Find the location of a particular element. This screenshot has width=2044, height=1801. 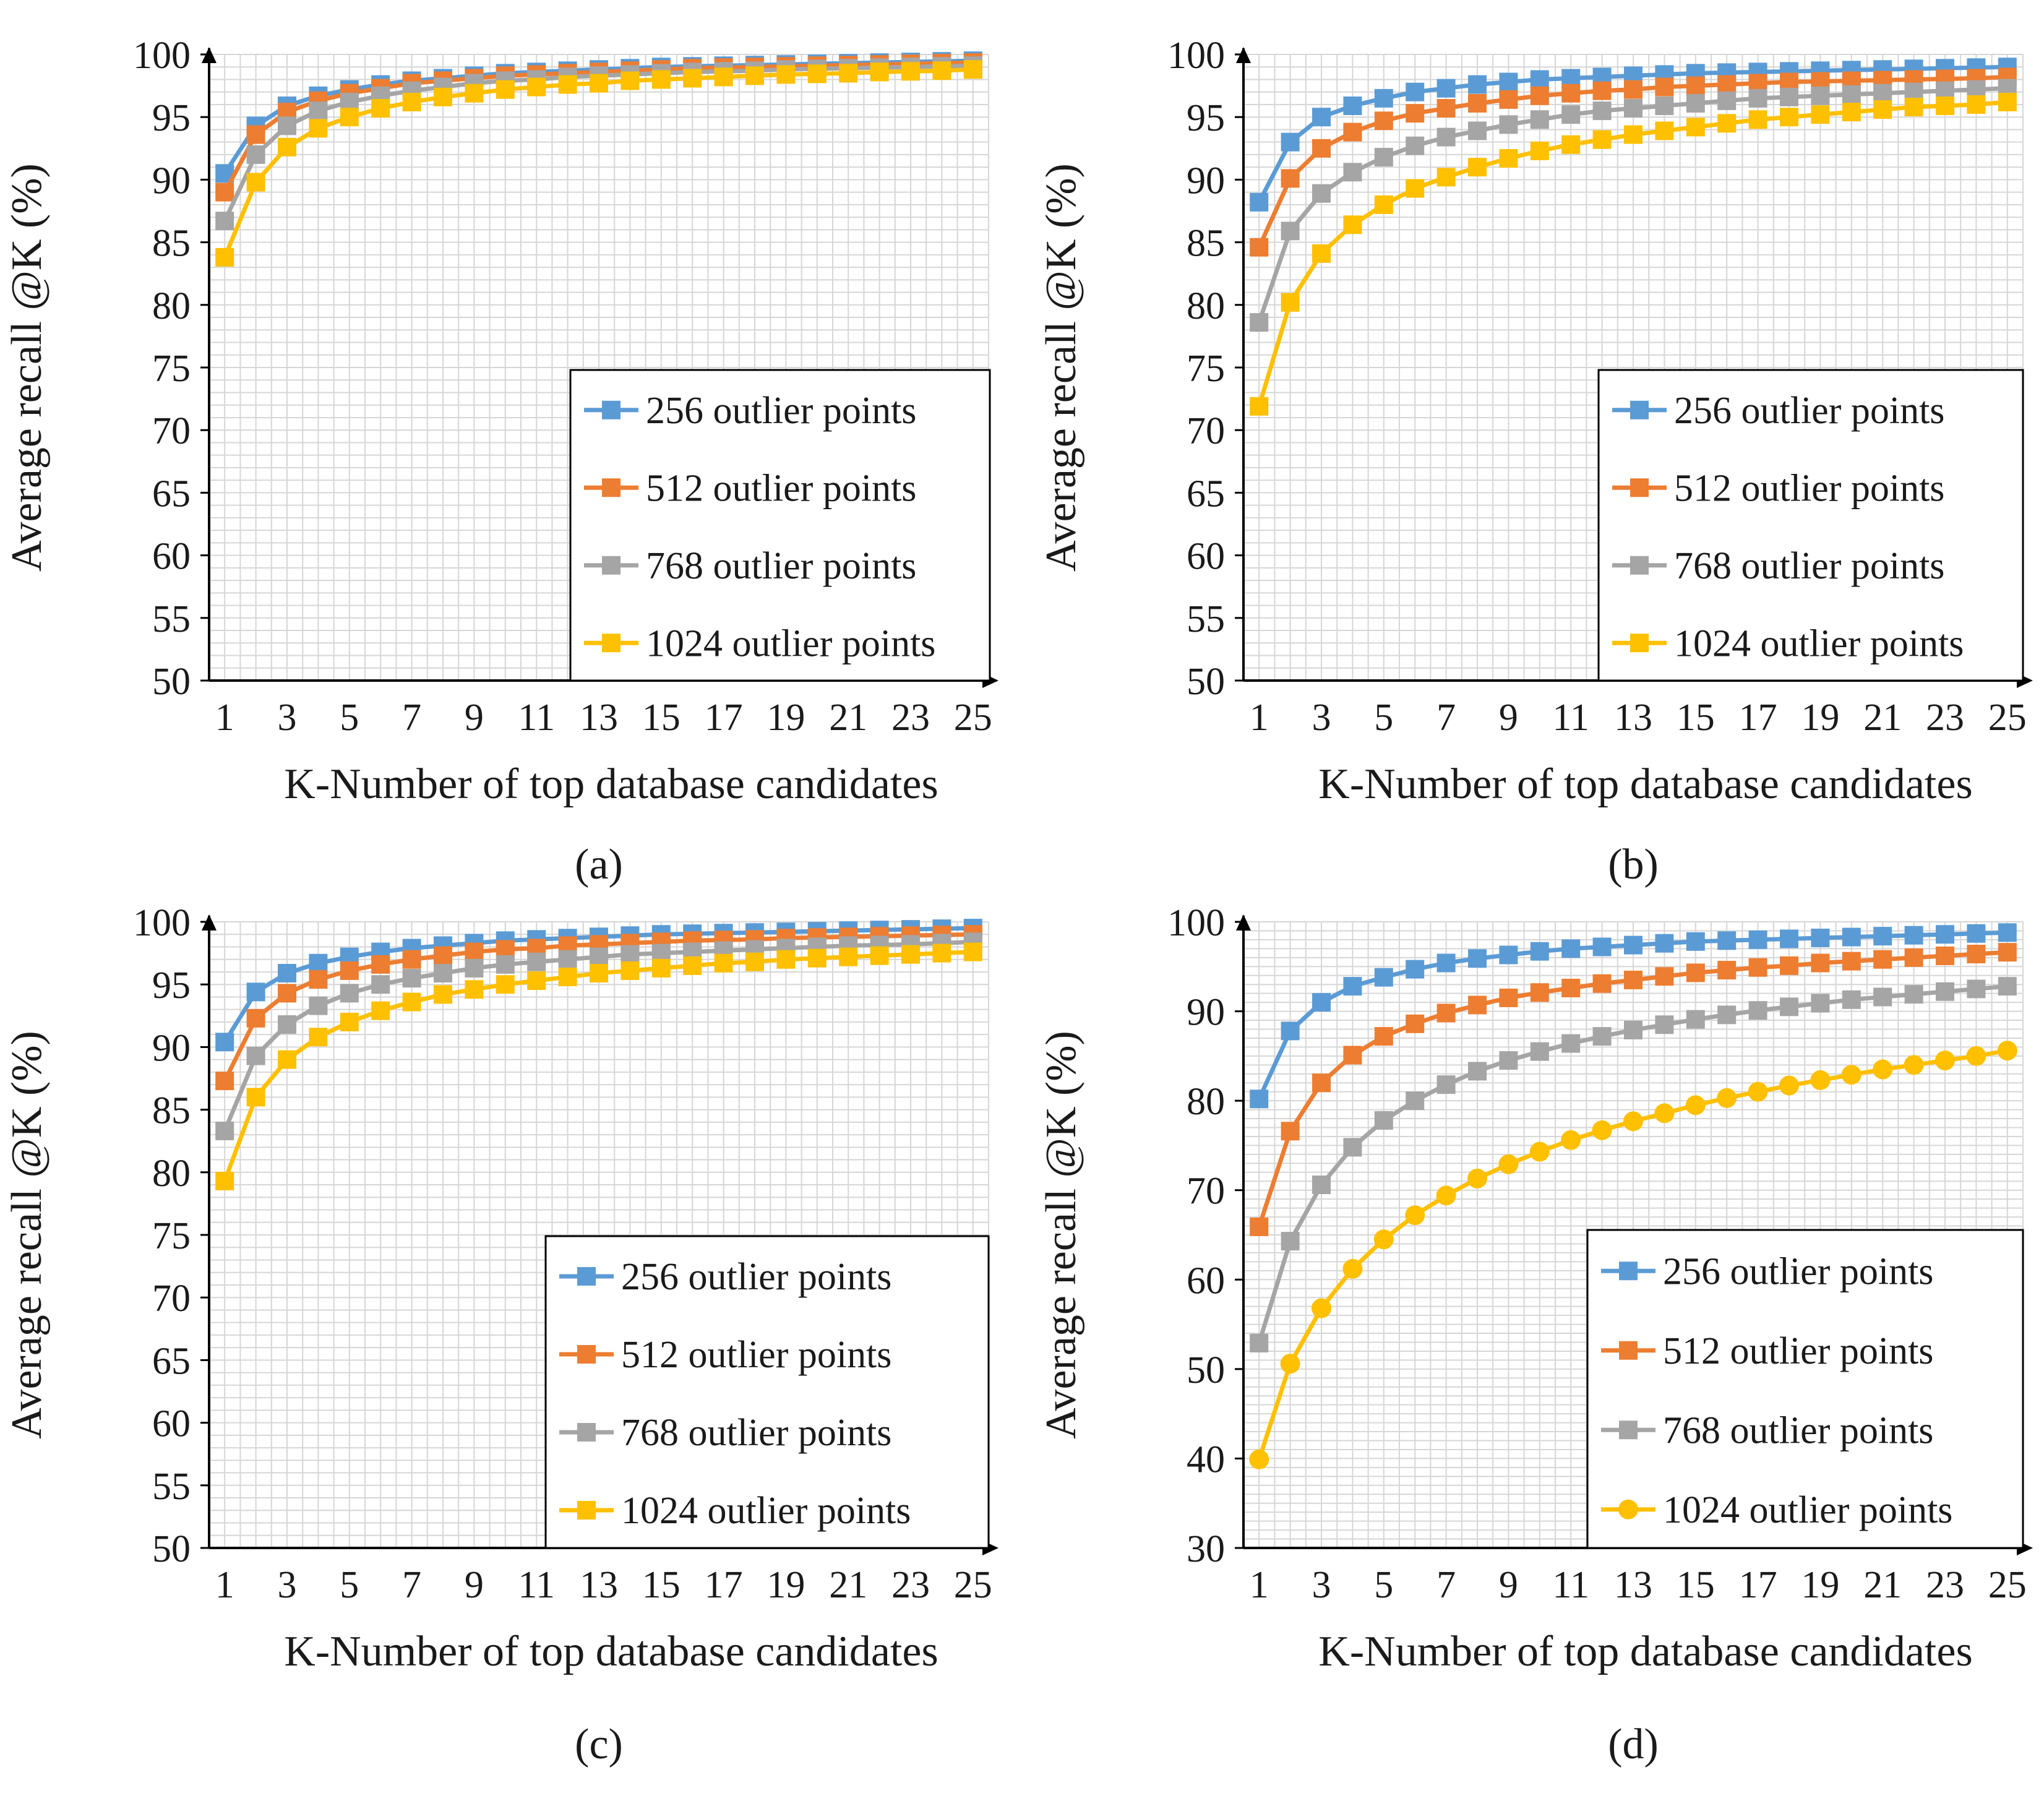

x-tick-label: 1 is located at coordinates (1259, 1585).